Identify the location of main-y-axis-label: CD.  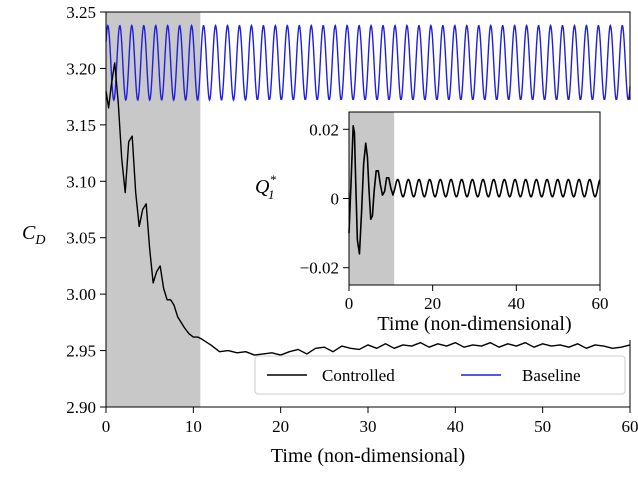
(33, 235).